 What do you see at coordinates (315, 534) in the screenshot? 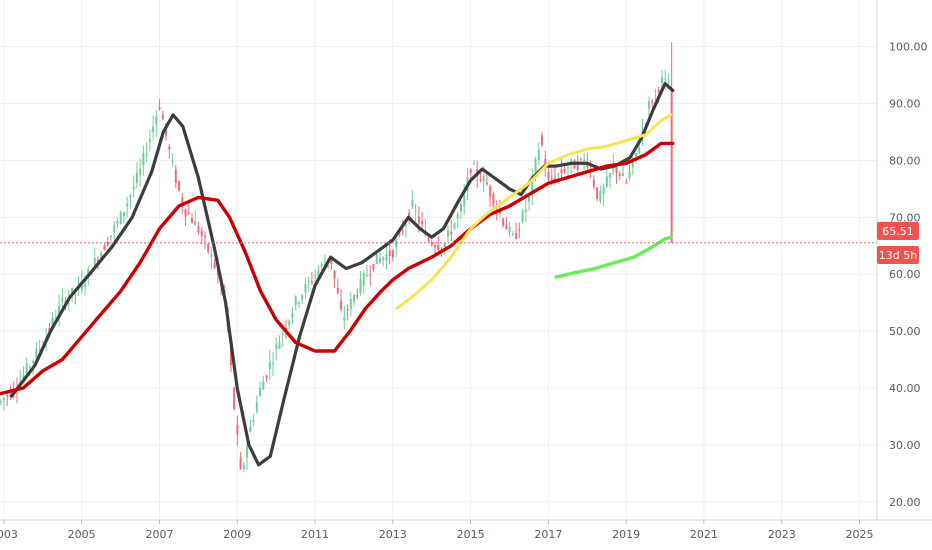
I see `x-tick-label: 2011` at bounding box center [315, 534].